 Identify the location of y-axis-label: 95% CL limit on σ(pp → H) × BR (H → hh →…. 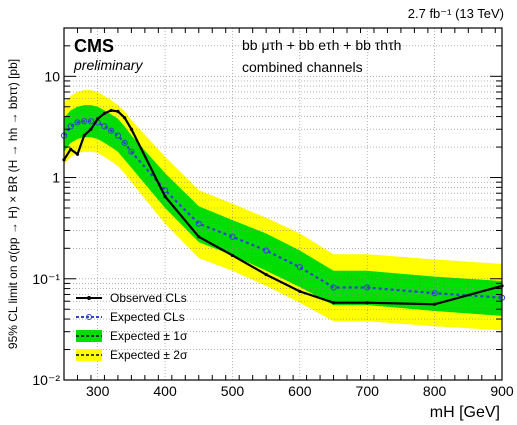
(13, 204).